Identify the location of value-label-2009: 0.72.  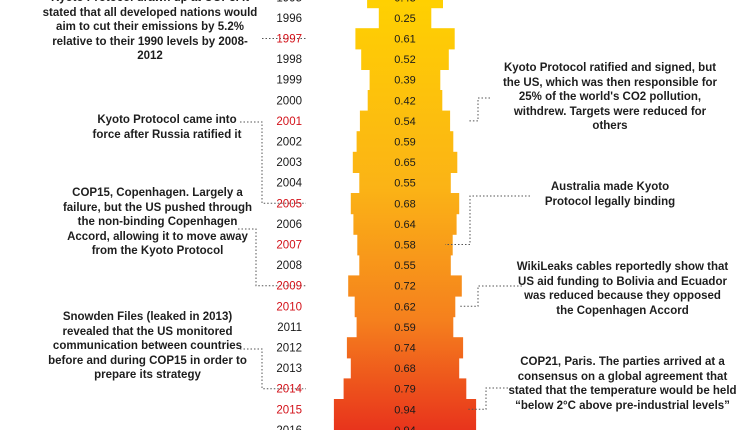
(404, 287).